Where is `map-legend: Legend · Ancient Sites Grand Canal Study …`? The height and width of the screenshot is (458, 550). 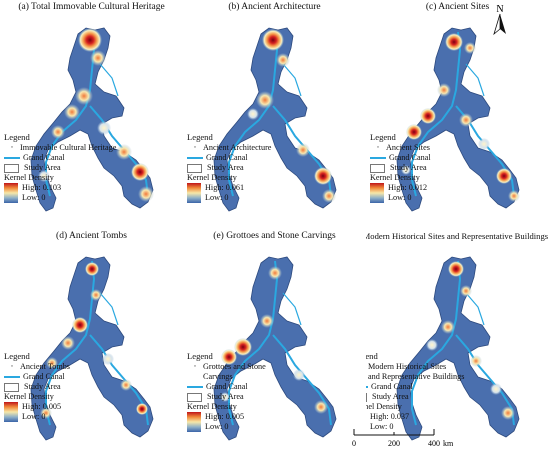 map-legend: Legend · Ancient Sites Grand Canal Study … is located at coordinates (400, 167).